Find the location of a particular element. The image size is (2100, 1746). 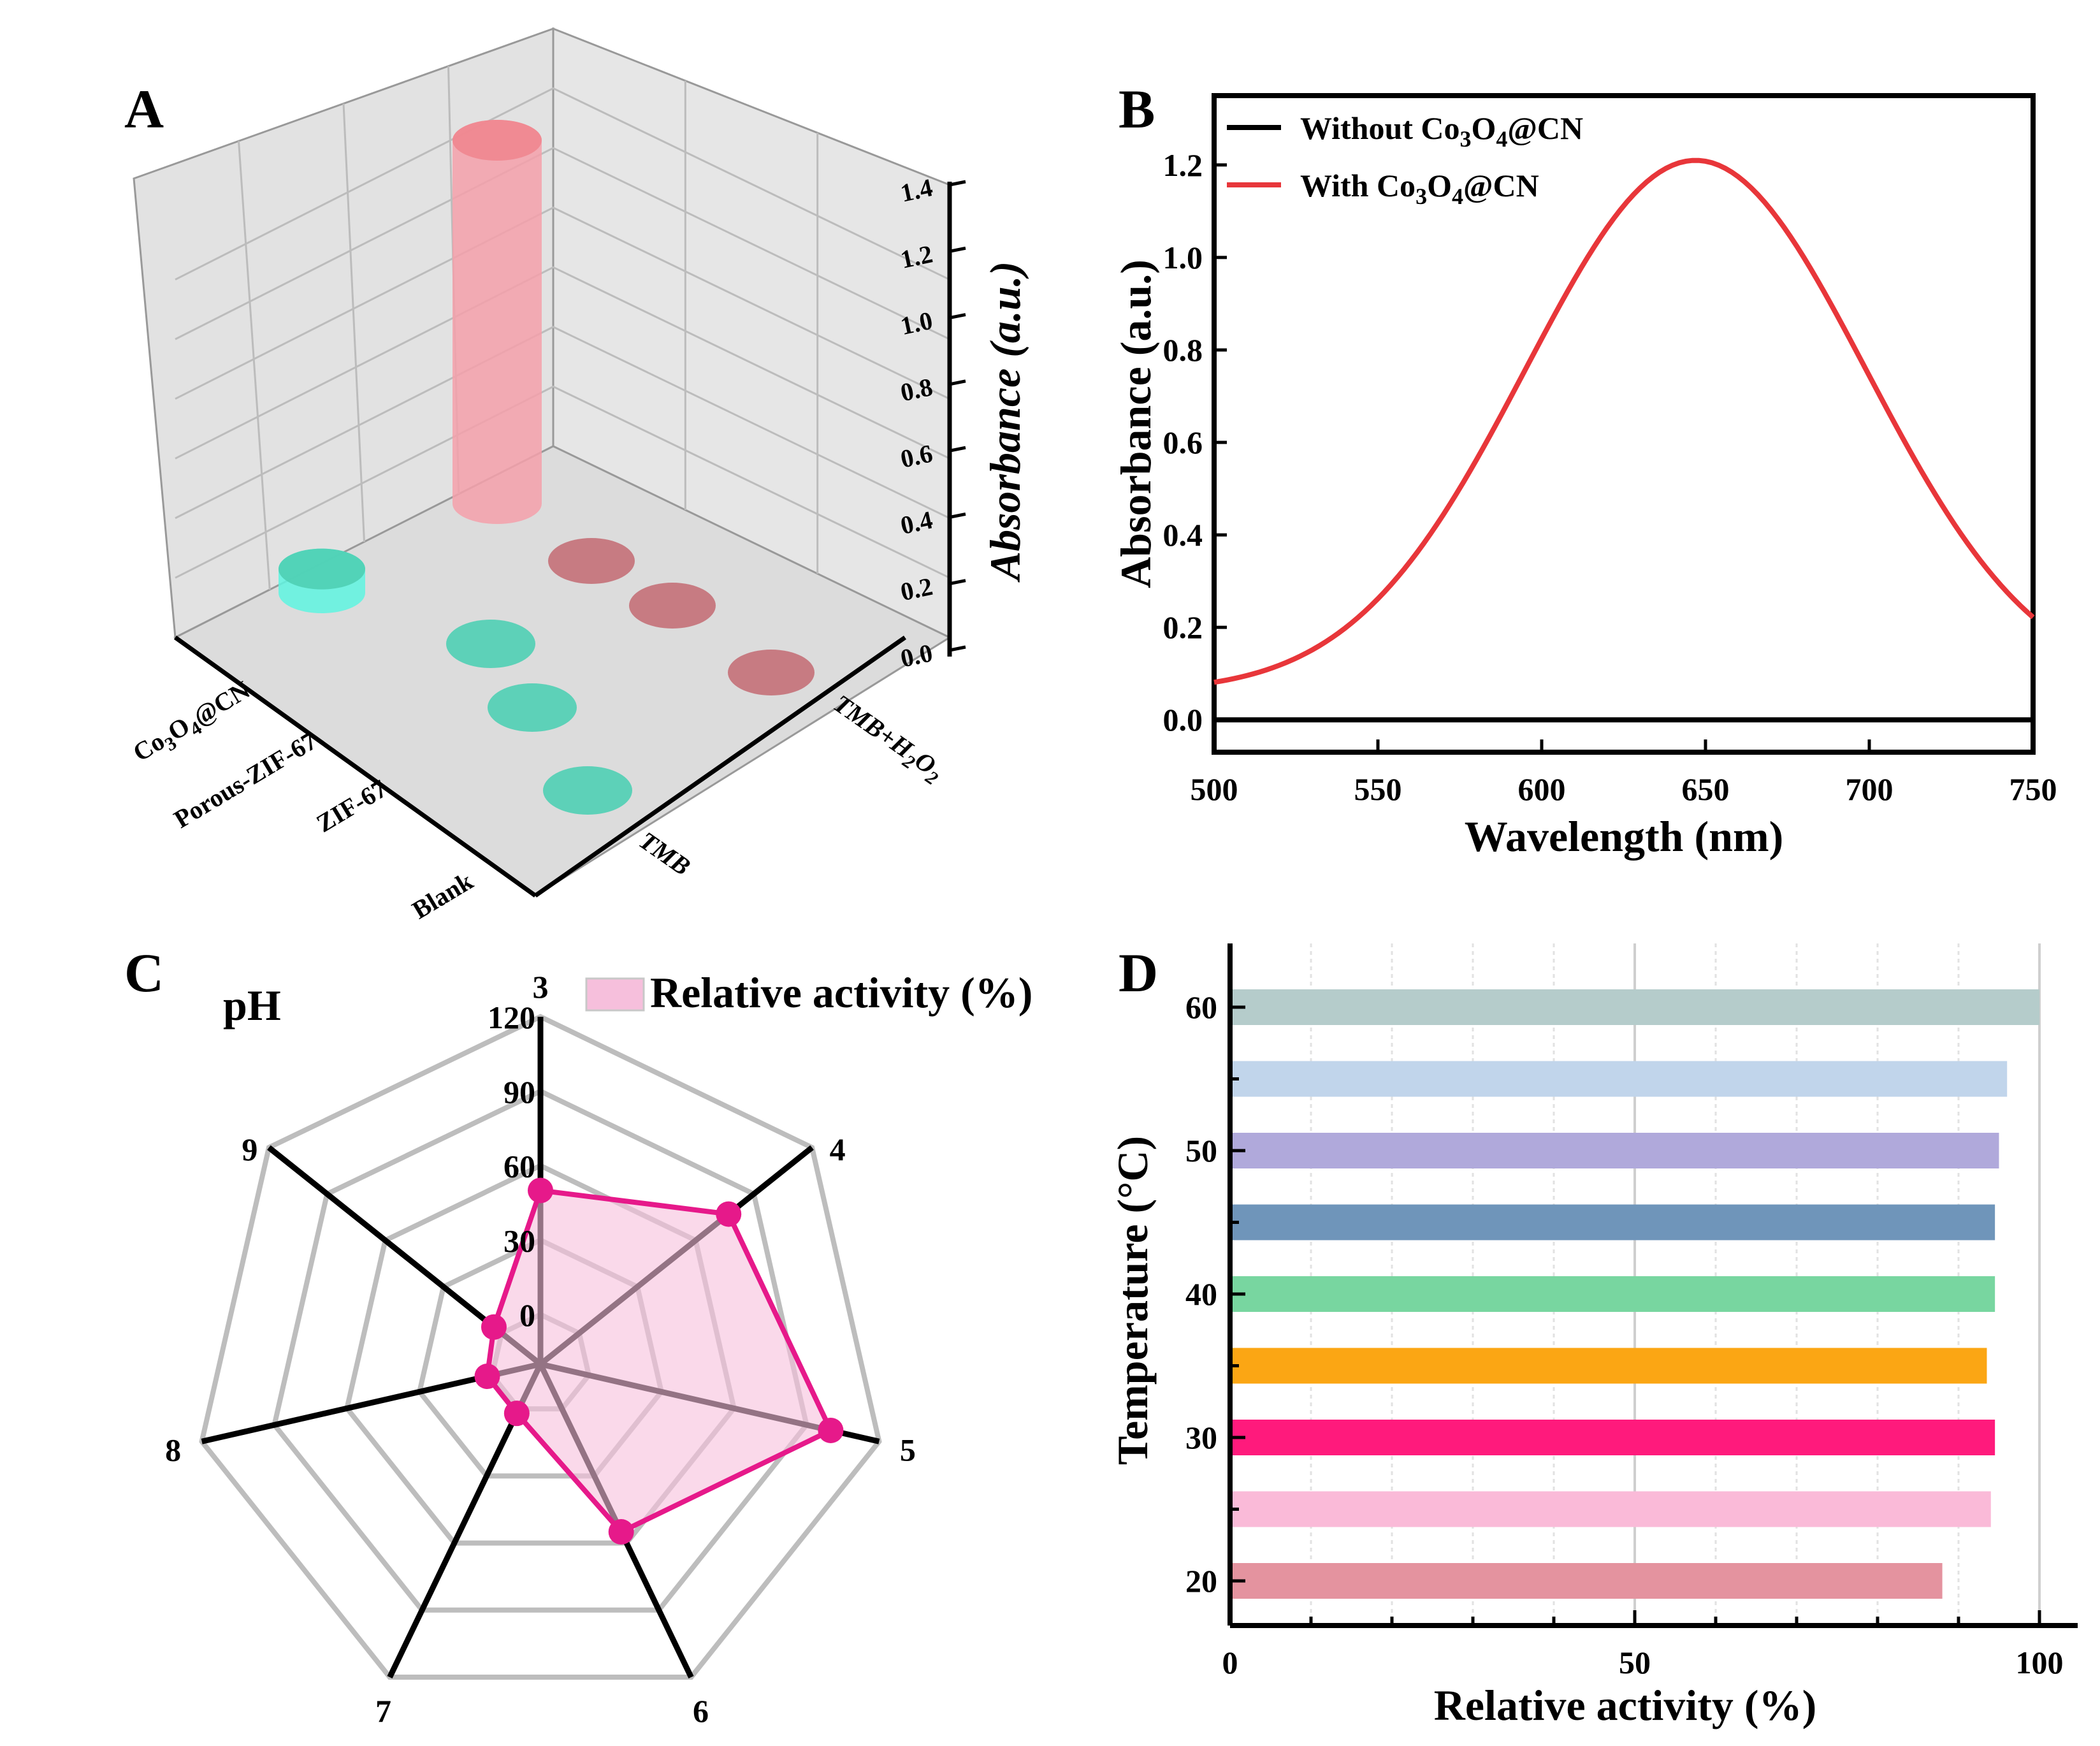

radar-title: pH is located at coordinates (252, 1005).